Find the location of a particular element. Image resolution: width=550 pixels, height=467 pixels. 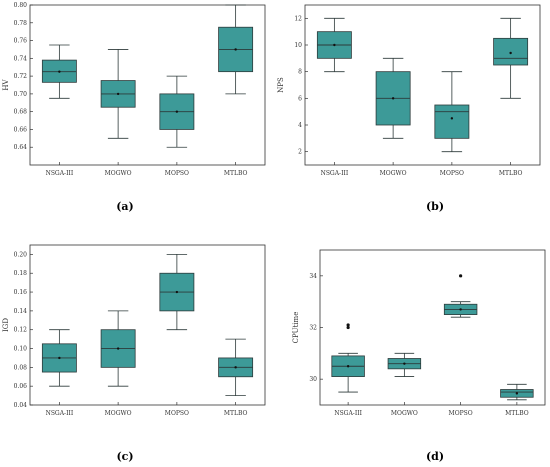

y-tick-label: 0.72 is located at coordinates (21, 76).